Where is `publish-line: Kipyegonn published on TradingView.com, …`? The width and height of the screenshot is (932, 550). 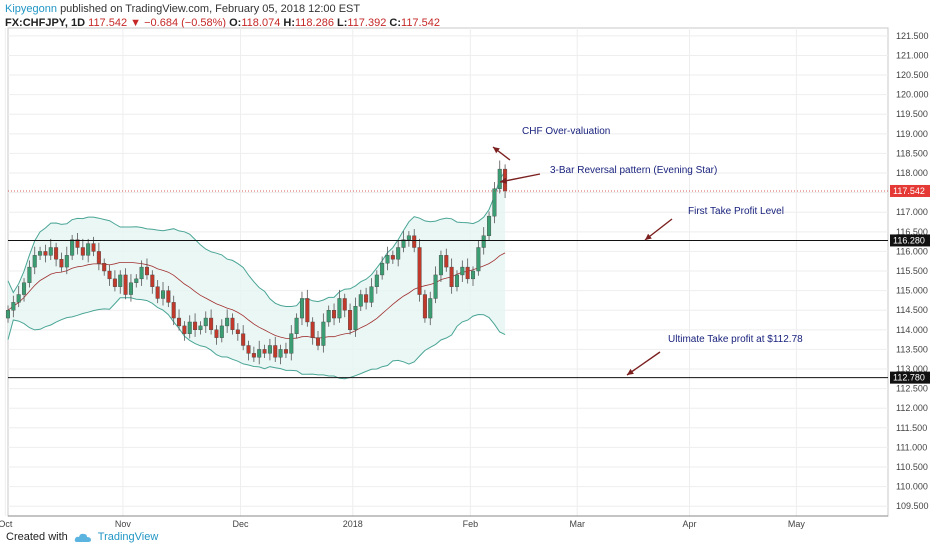
publish-line: Kipyegonn published on TradingView.com, … is located at coordinates (222, 9).